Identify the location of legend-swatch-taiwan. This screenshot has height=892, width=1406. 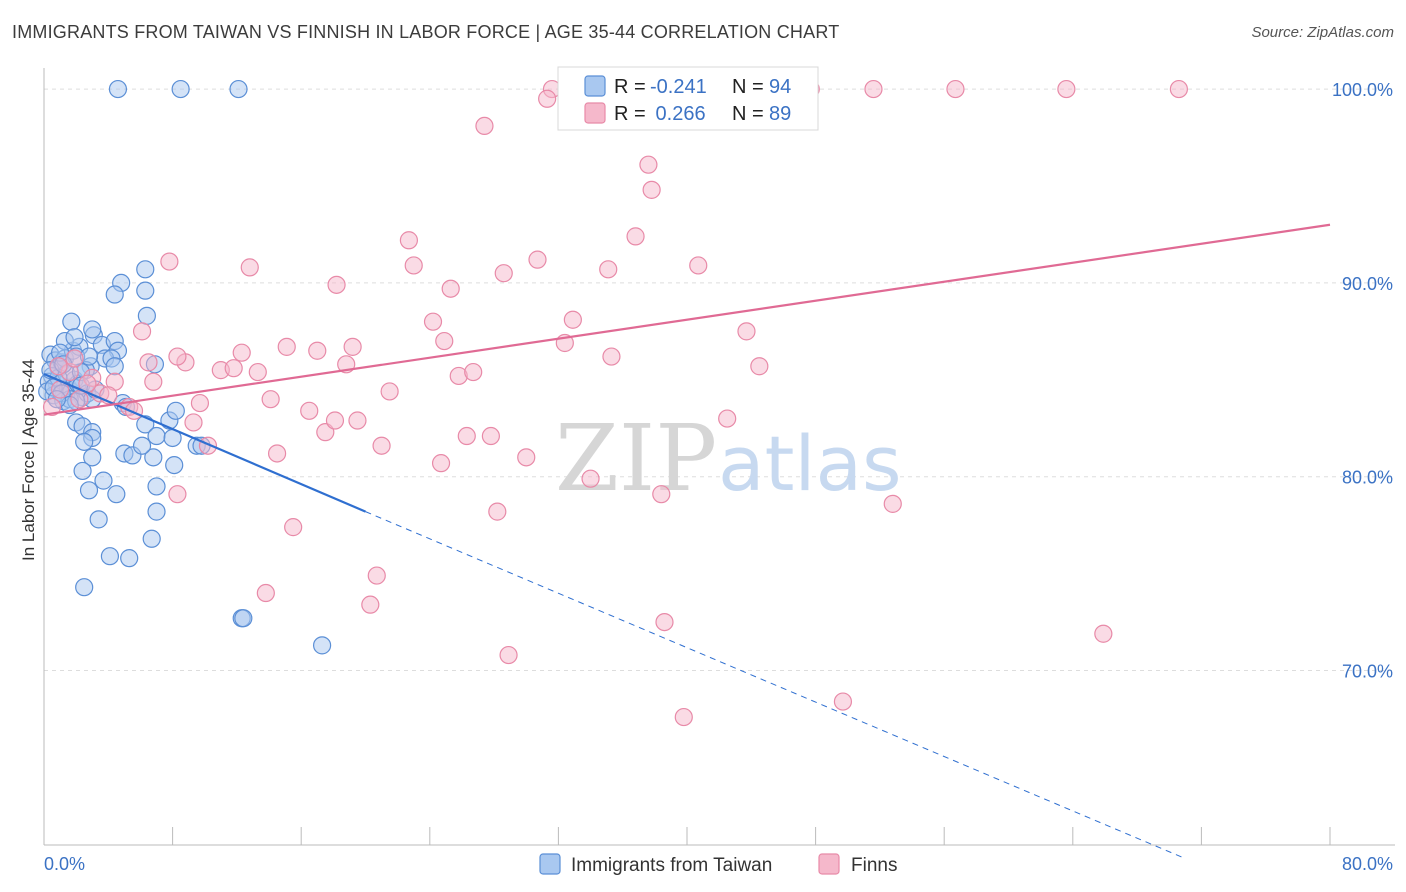
(595, 86).